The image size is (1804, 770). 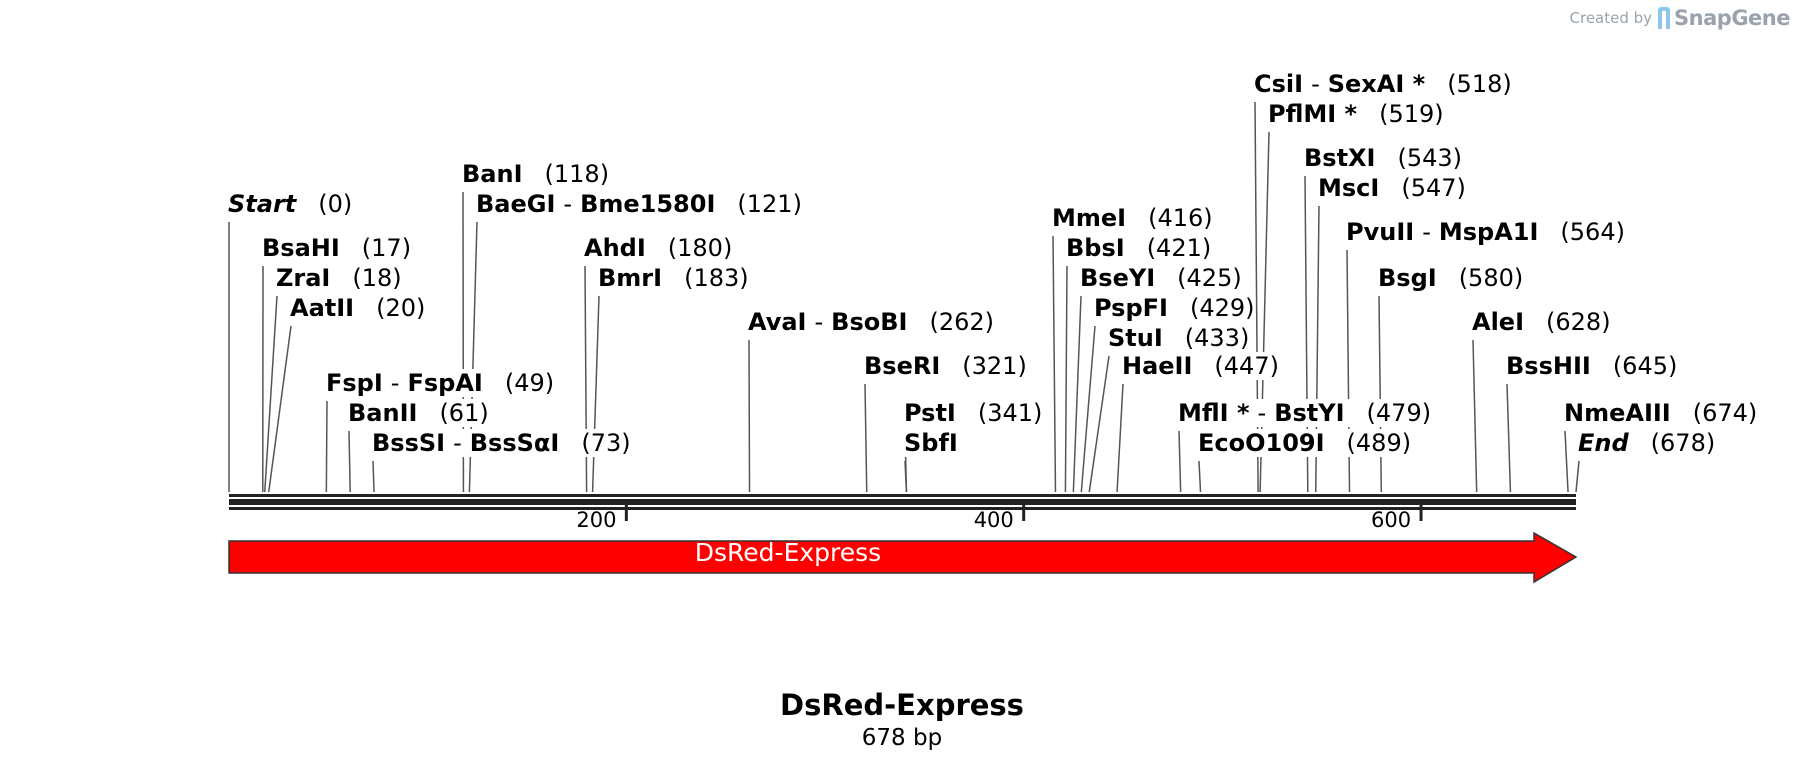 What do you see at coordinates (993, 520) in the screenshot?
I see `ruler-tick-label: 400` at bounding box center [993, 520].